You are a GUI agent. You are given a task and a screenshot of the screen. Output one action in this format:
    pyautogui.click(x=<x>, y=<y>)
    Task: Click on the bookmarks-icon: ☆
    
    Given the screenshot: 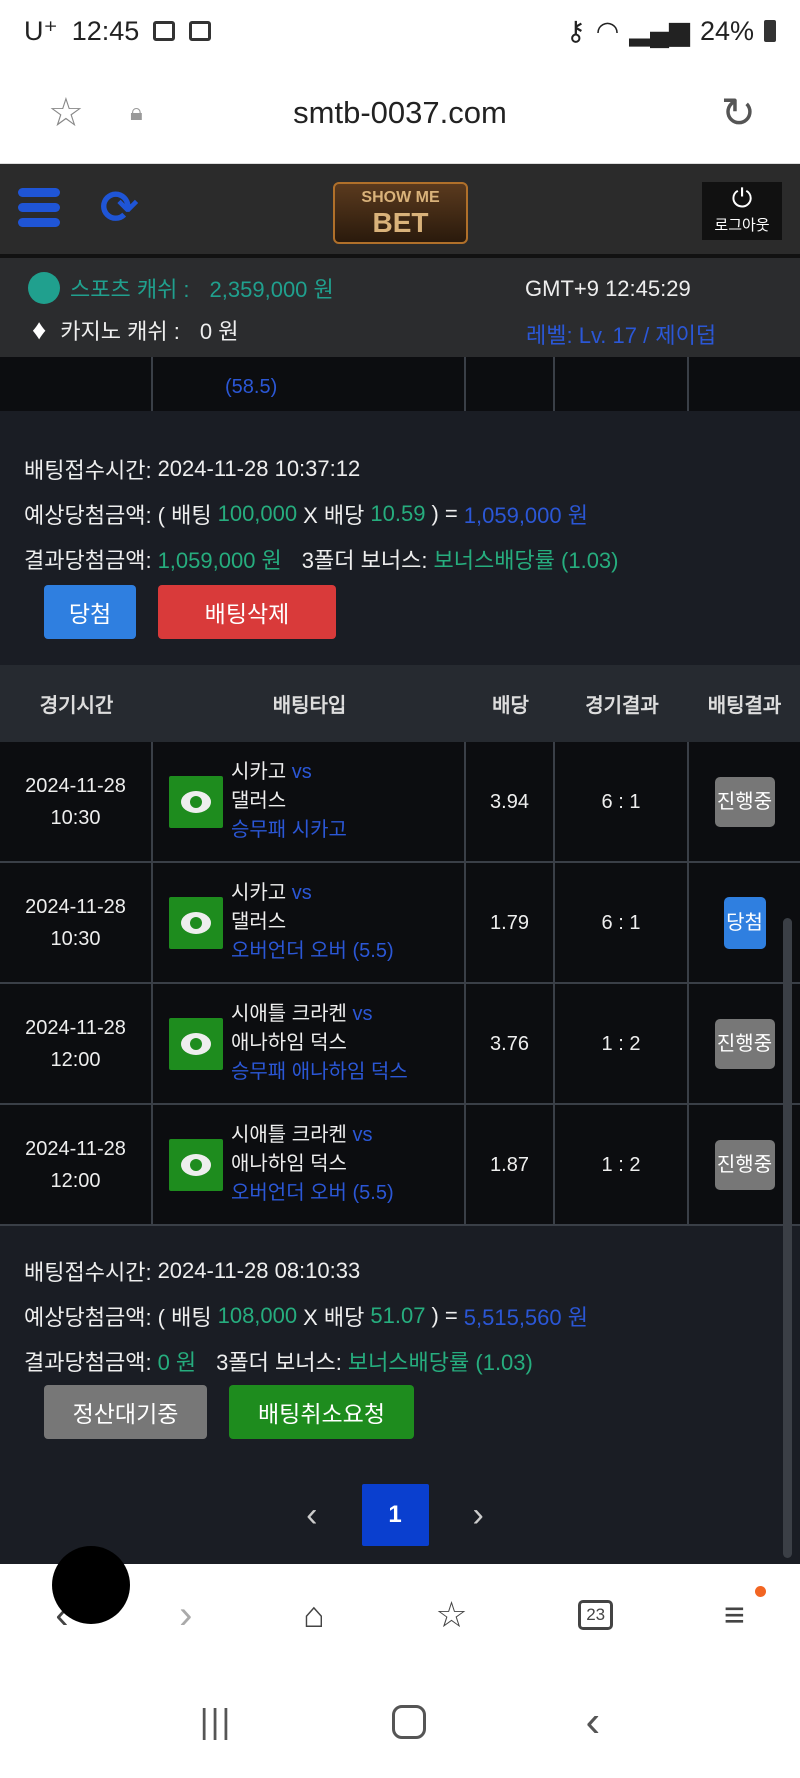 What is the action you would take?
    pyautogui.click(x=451, y=1614)
    